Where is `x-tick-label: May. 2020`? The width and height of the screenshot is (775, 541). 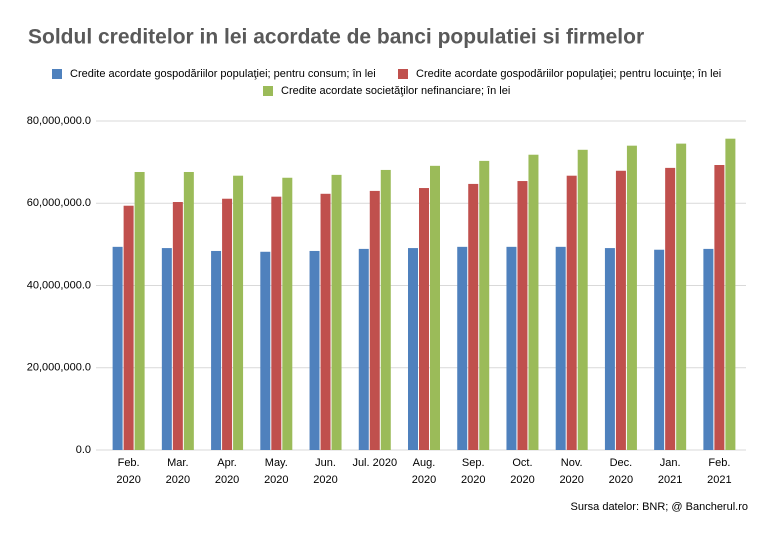
x-tick-label: May. 2020 is located at coordinates (276, 471).